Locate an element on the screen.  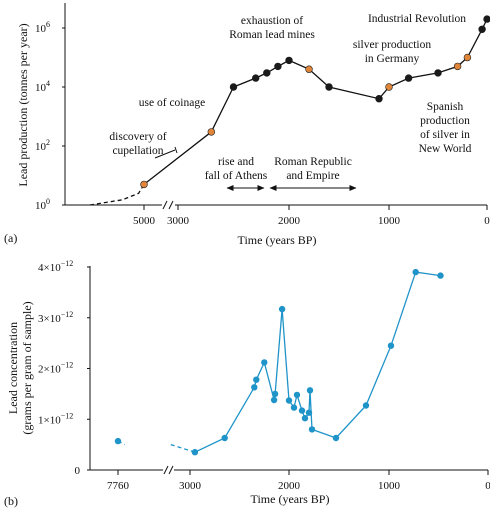
panel-a-y-tick-exp: 4 is located at coordinates (48, 83).